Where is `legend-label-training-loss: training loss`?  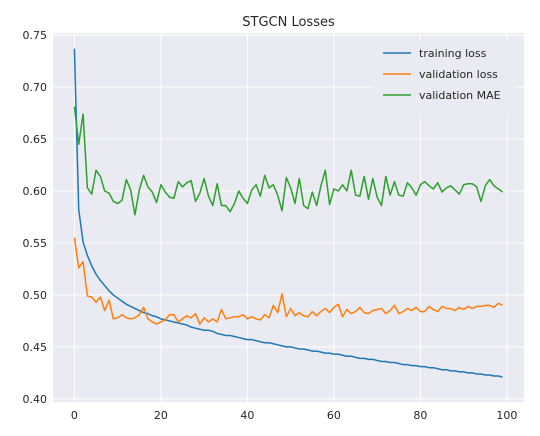 legend-label-training-loss: training loss is located at coordinates (453, 53).